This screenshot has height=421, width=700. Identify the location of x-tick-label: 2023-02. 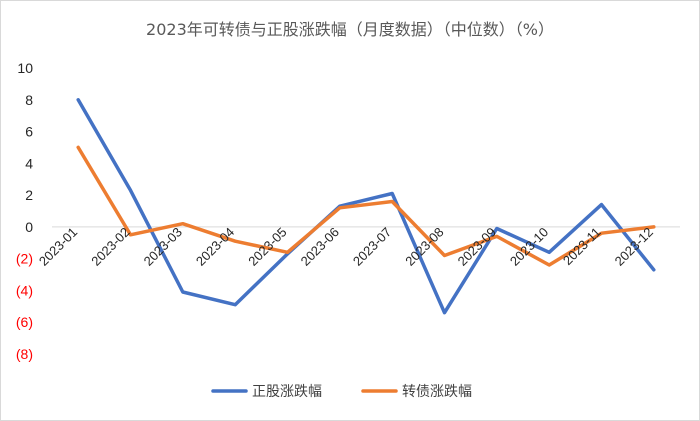
(110, 246).